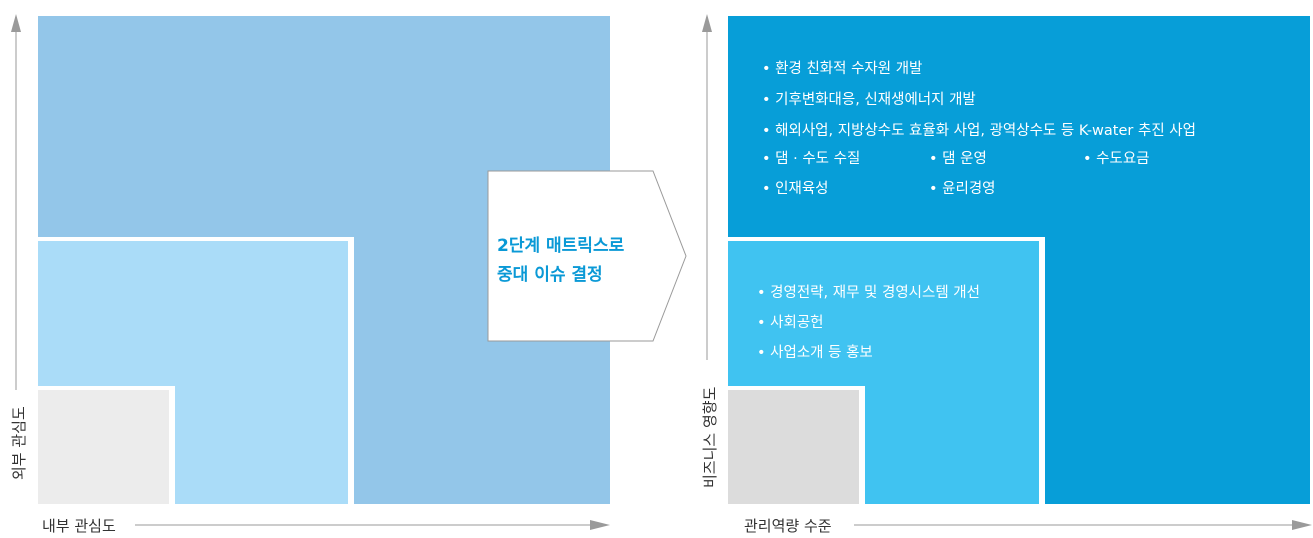  Describe the element at coordinates (795, 189) in the screenshot. I see `top-zone-item: • 인재육성` at that location.